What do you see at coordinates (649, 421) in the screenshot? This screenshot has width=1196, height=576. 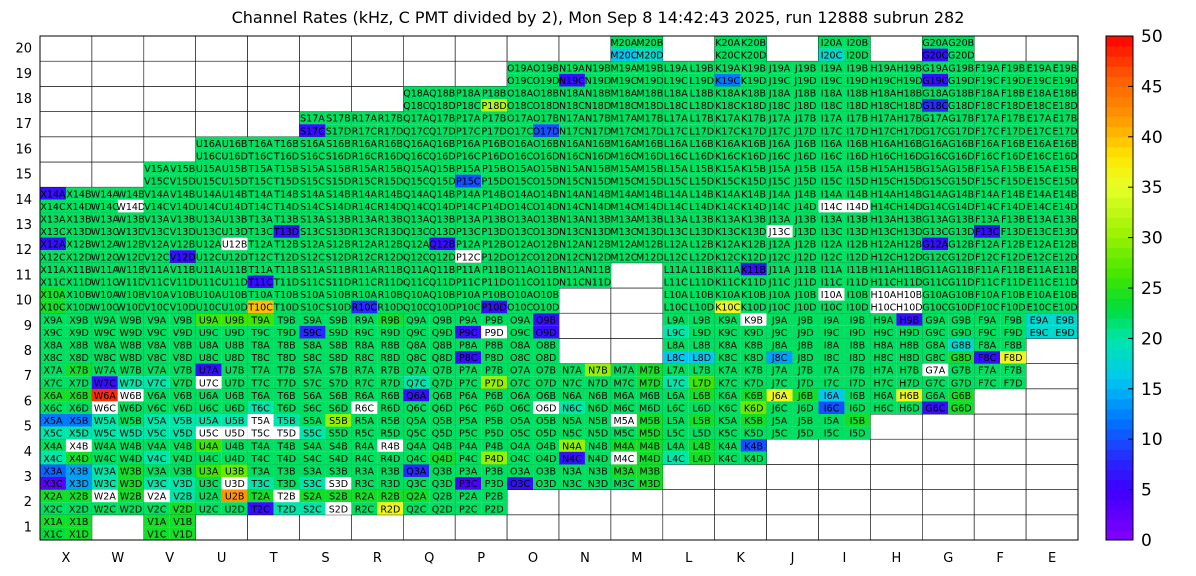 I see `cell-label: M5B` at bounding box center [649, 421].